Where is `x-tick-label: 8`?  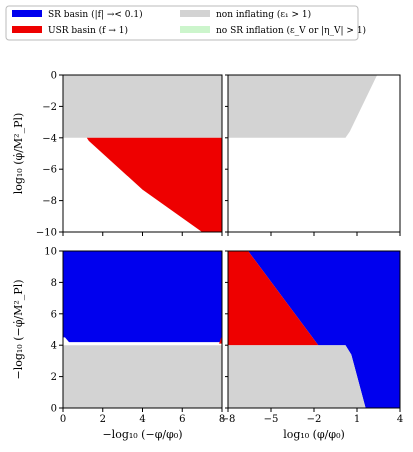 x-tick-label: 8 is located at coordinates (222, 419).